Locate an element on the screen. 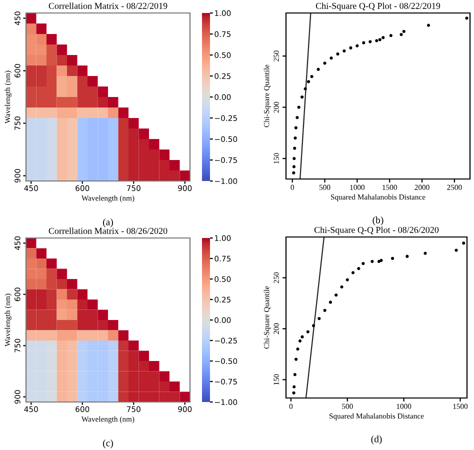 This screenshot has width=474, height=450. chart-title: Correllation Matrix - 08/22/2019 is located at coordinates (108, 5).